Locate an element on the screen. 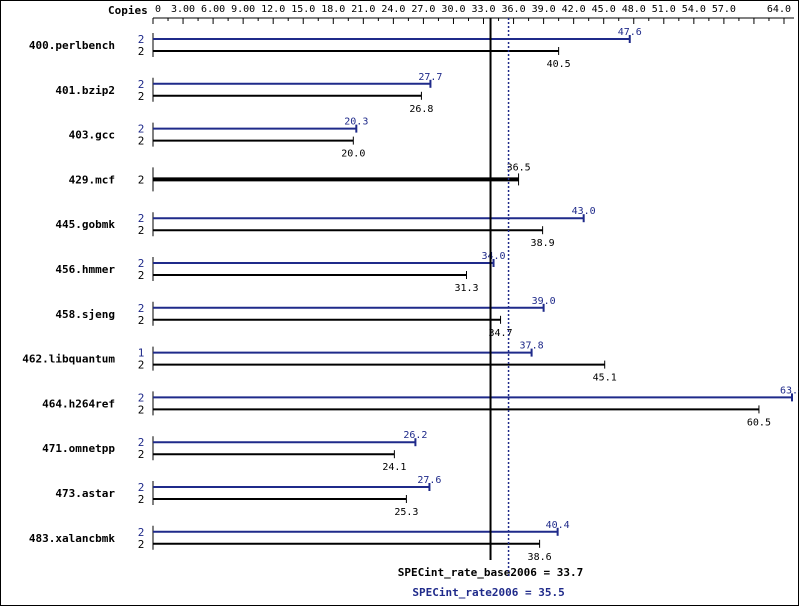 Image resolution: width=799 pixels, height=606 pixels. peak-reference-label: SPECint_rate2006 = 35.5 is located at coordinates (488, 592).